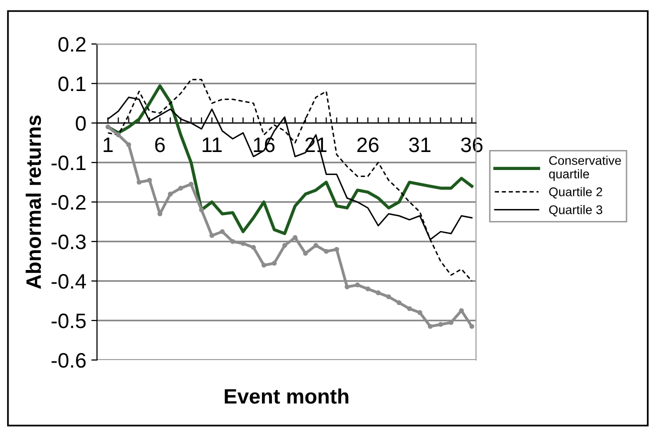 The width and height of the screenshot is (663, 441). I want to click on x-tick-label: 11, so click(212, 145).